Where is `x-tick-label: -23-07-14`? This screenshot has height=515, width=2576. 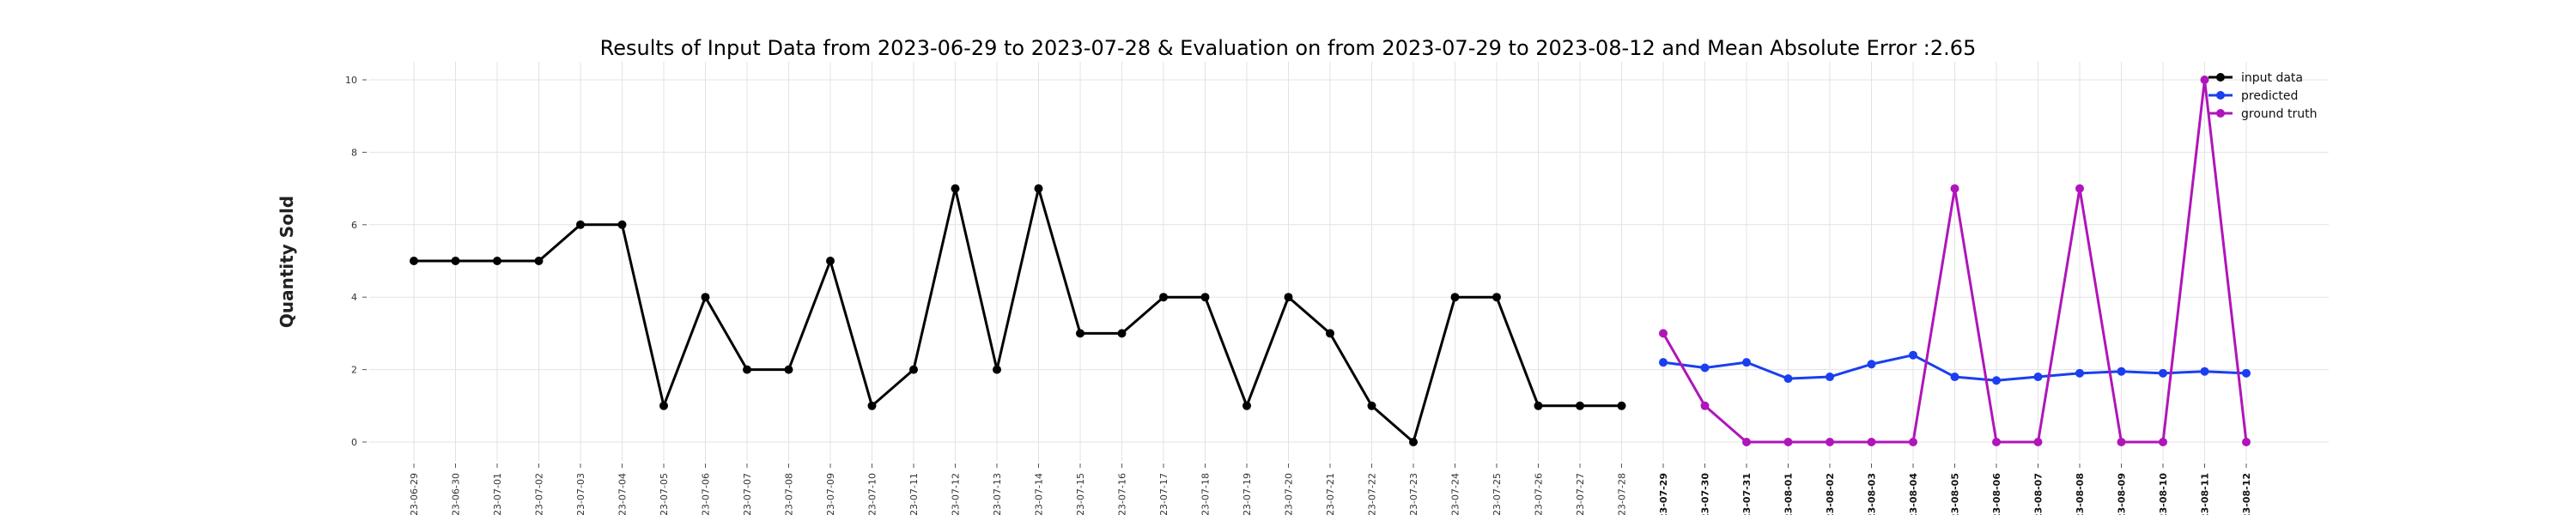
x-tick-label: -23-07-14 is located at coordinates (1039, 494).